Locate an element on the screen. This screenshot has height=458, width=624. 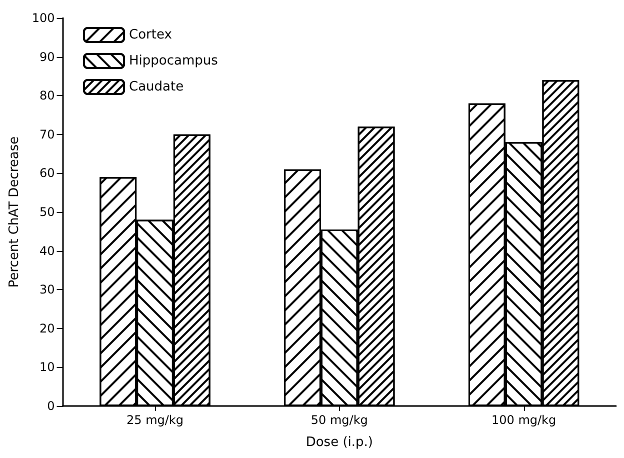
legend-label: Hippocampus is located at coordinates (173, 61).